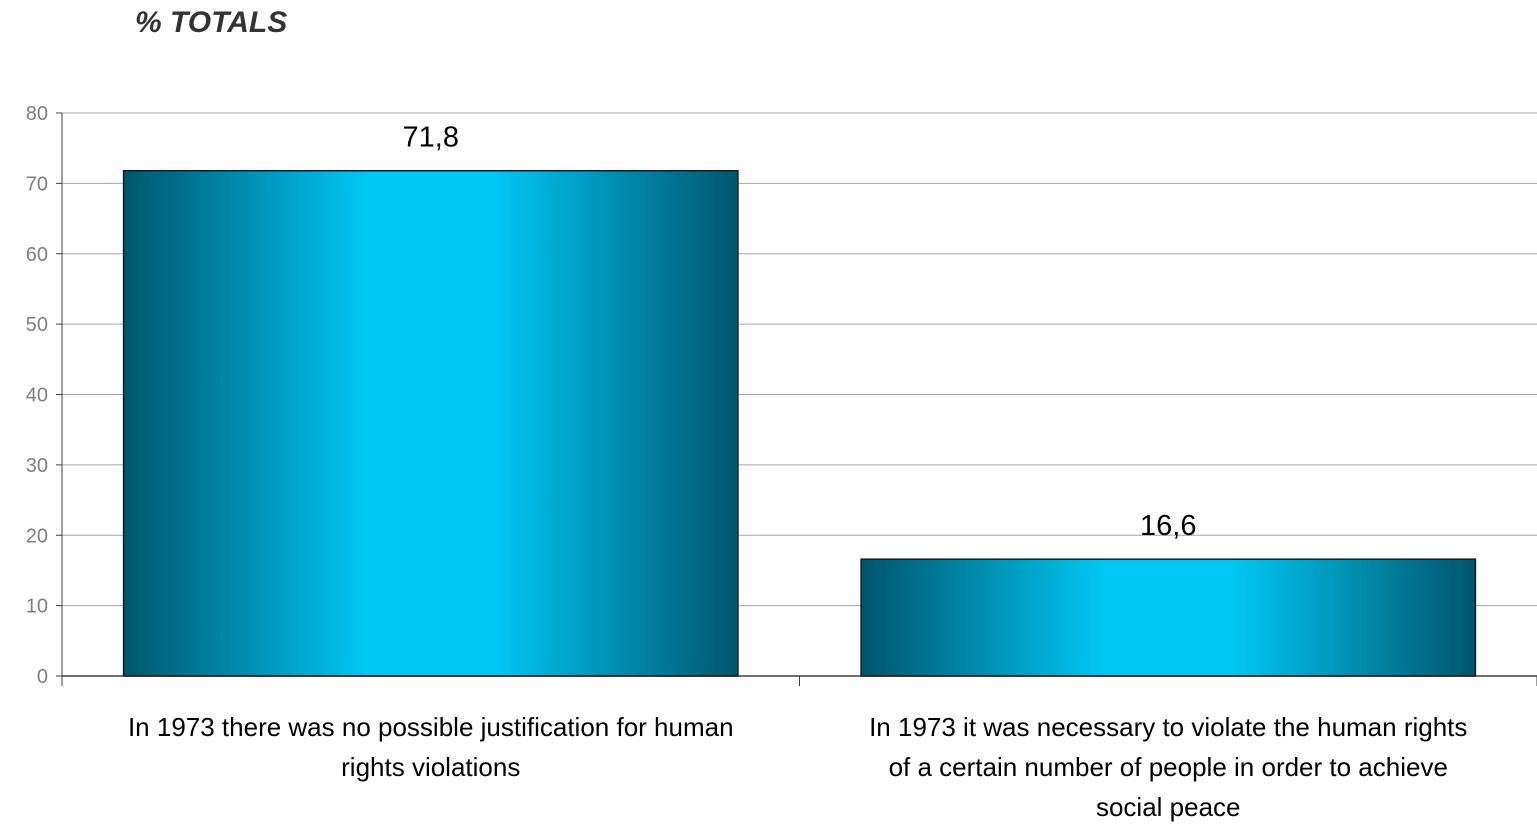 This screenshot has width=1537, height=834. What do you see at coordinates (37, 255) in the screenshot?
I see `y-tick-label: 60` at bounding box center [37, 255].